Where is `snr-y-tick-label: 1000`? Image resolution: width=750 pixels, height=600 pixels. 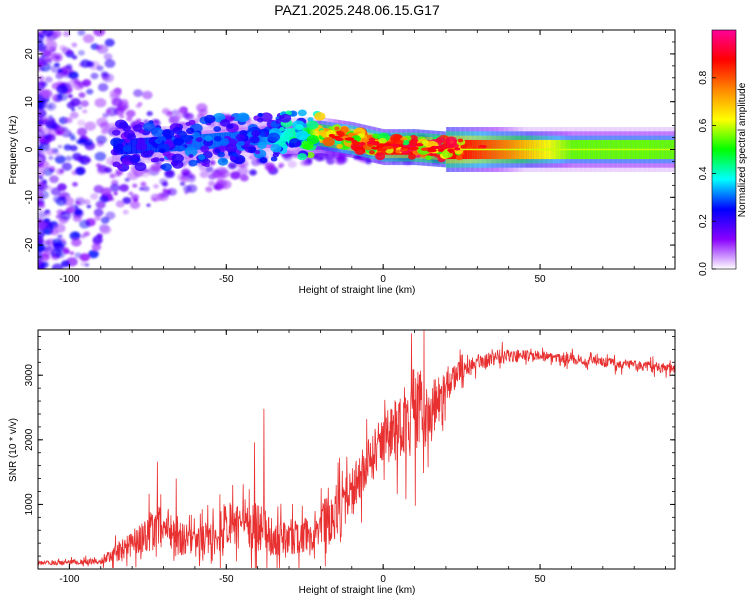
snr-y-tick-label: 1000 is located at coordinates (29, 504).